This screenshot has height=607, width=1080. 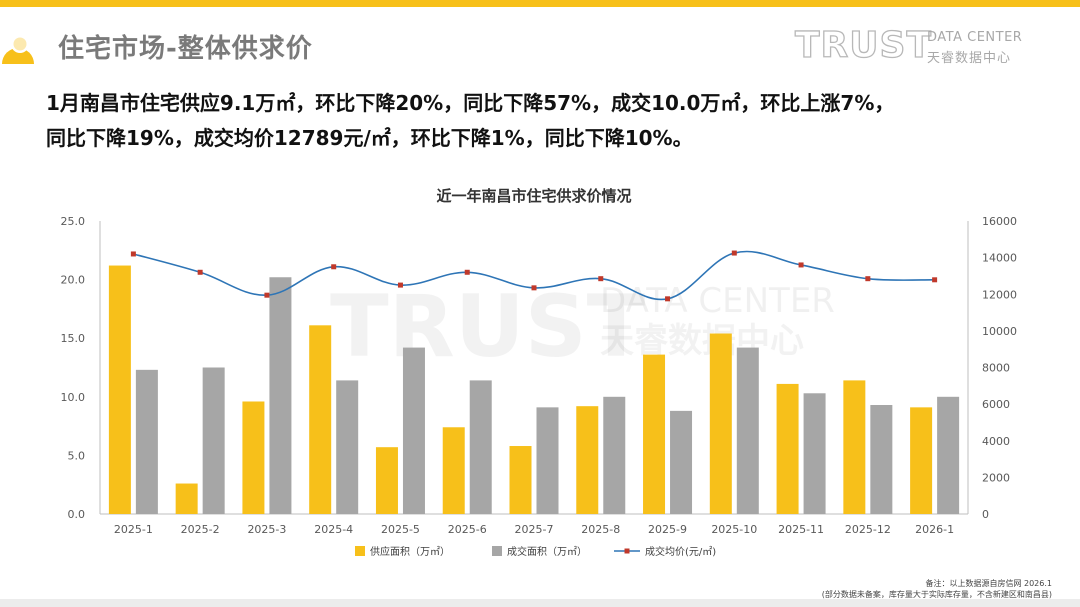 What do you see at coordinates (969, 58) in the screenshot?
I see `brand-subtitle-cn: 天睿数据中心` at bounding box center [969, 58].